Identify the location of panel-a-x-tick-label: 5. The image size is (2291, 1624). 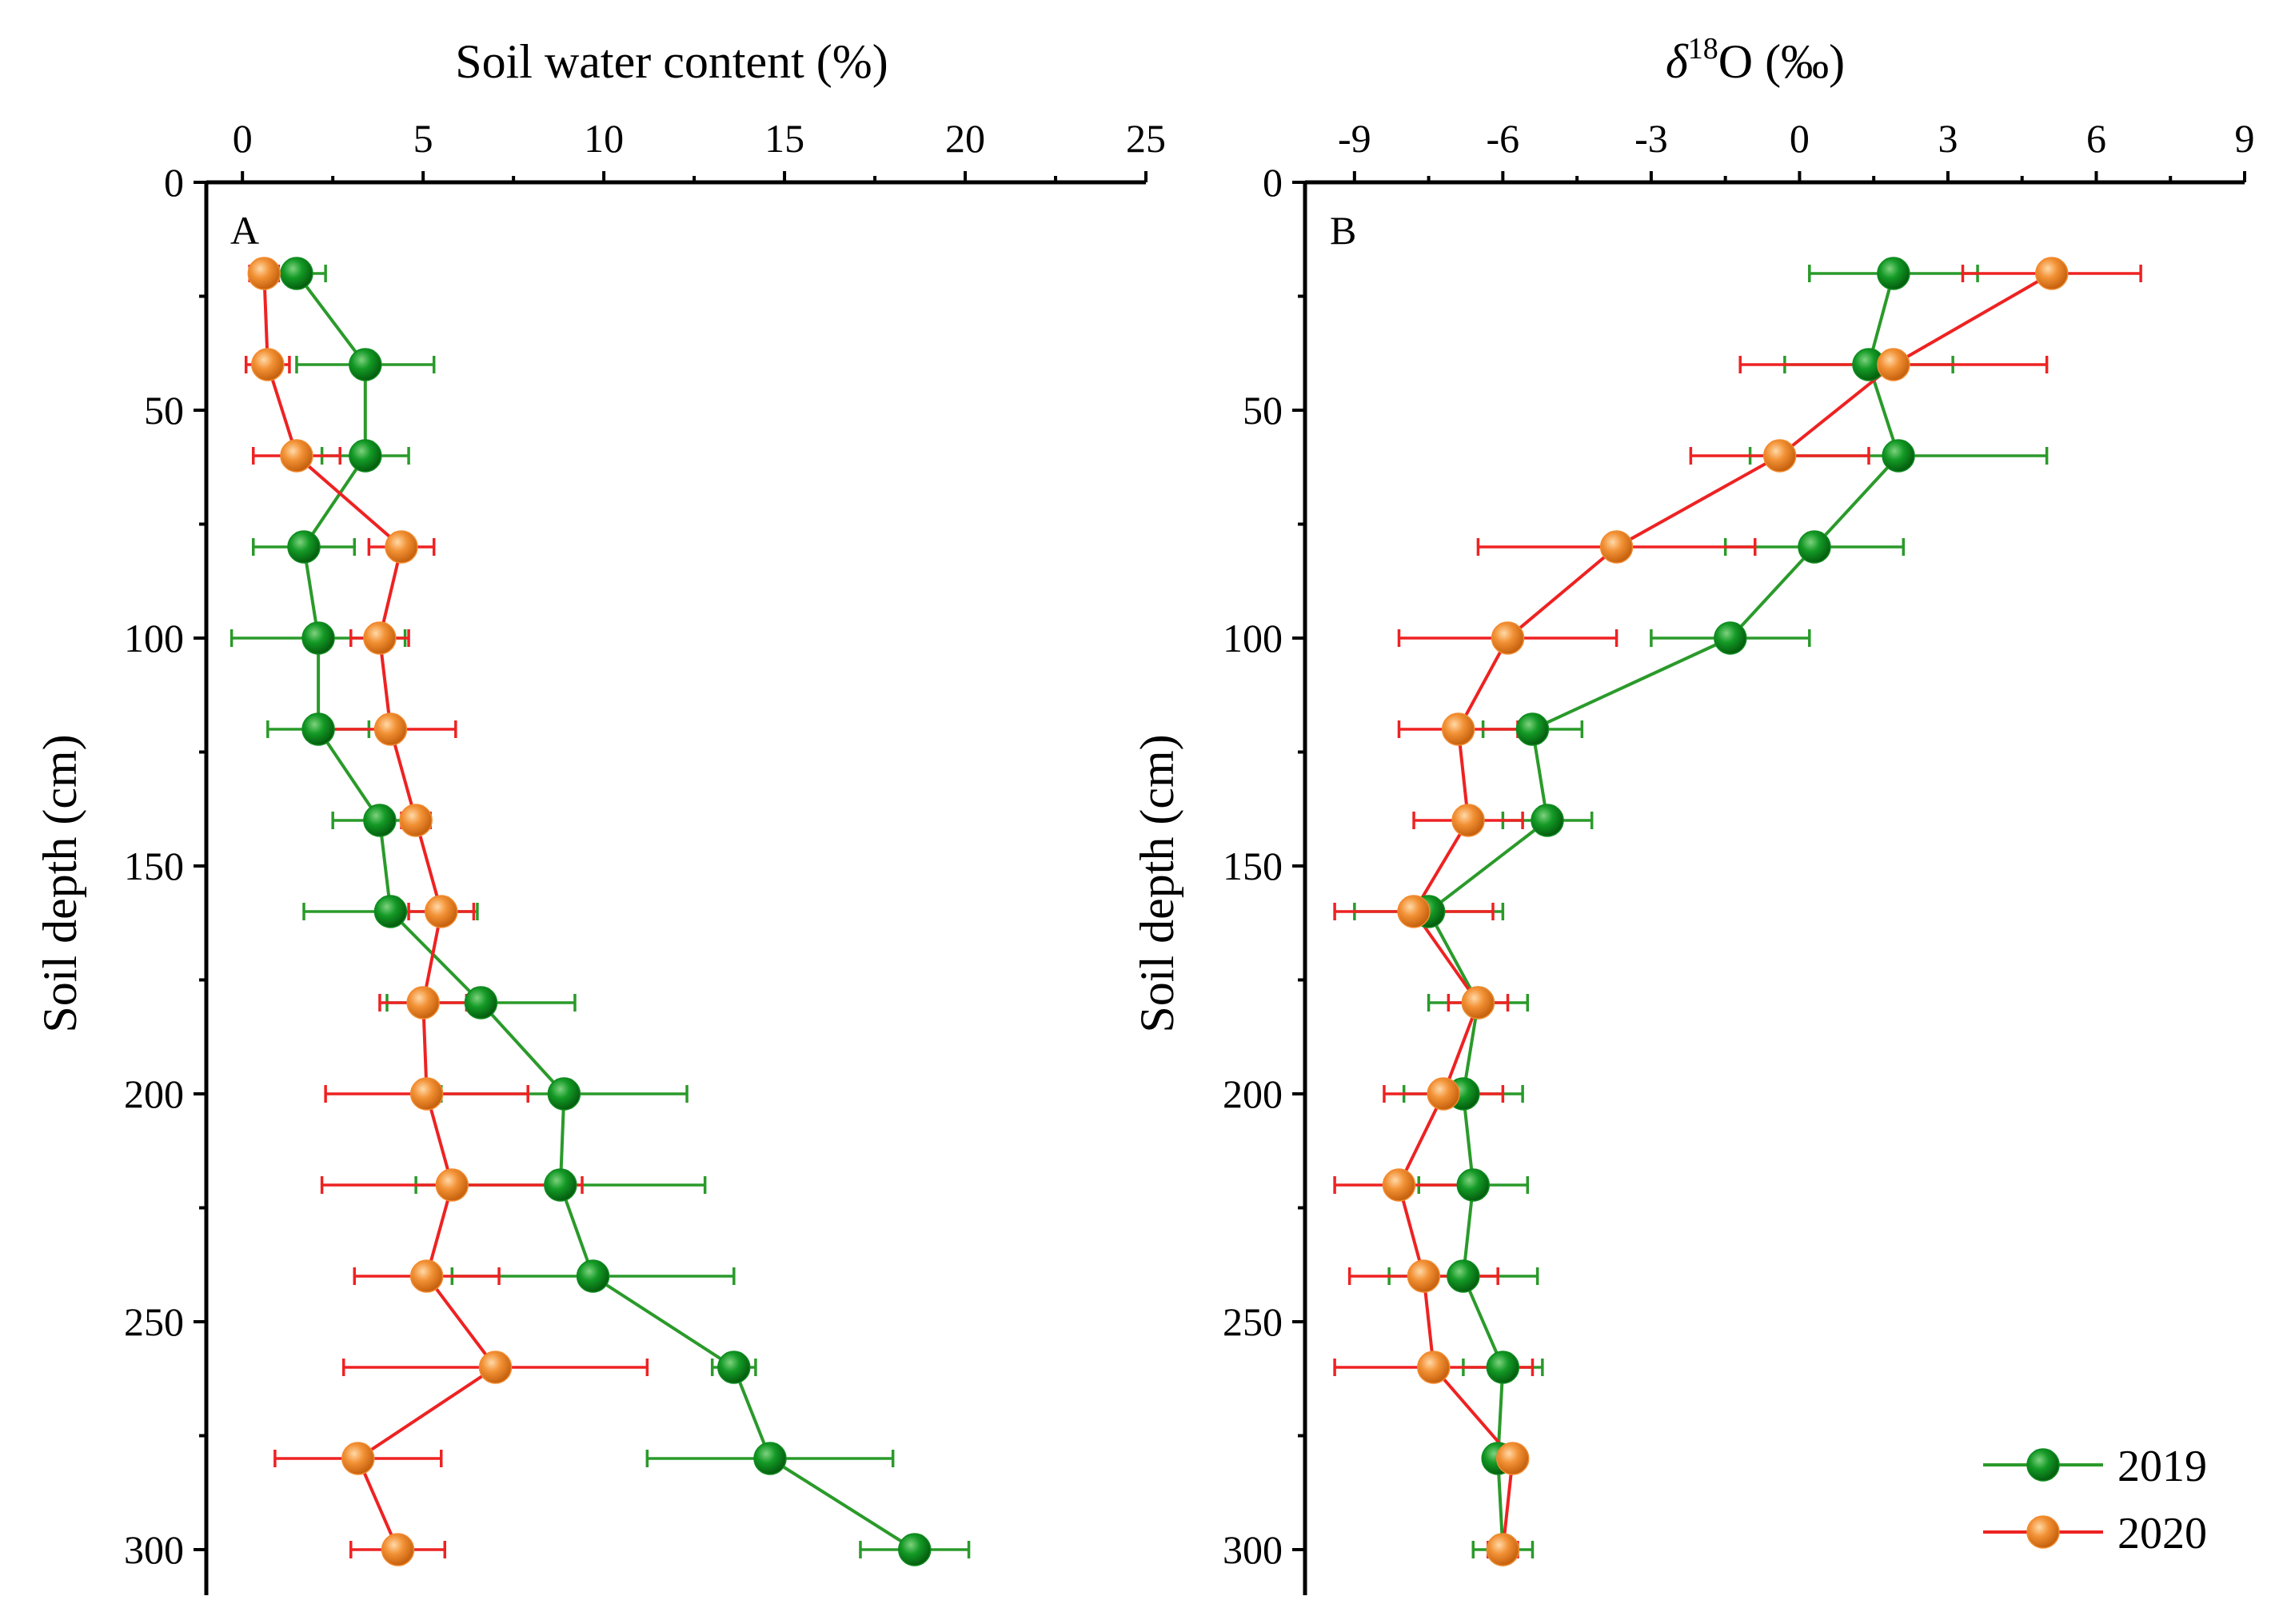
(423, 138).